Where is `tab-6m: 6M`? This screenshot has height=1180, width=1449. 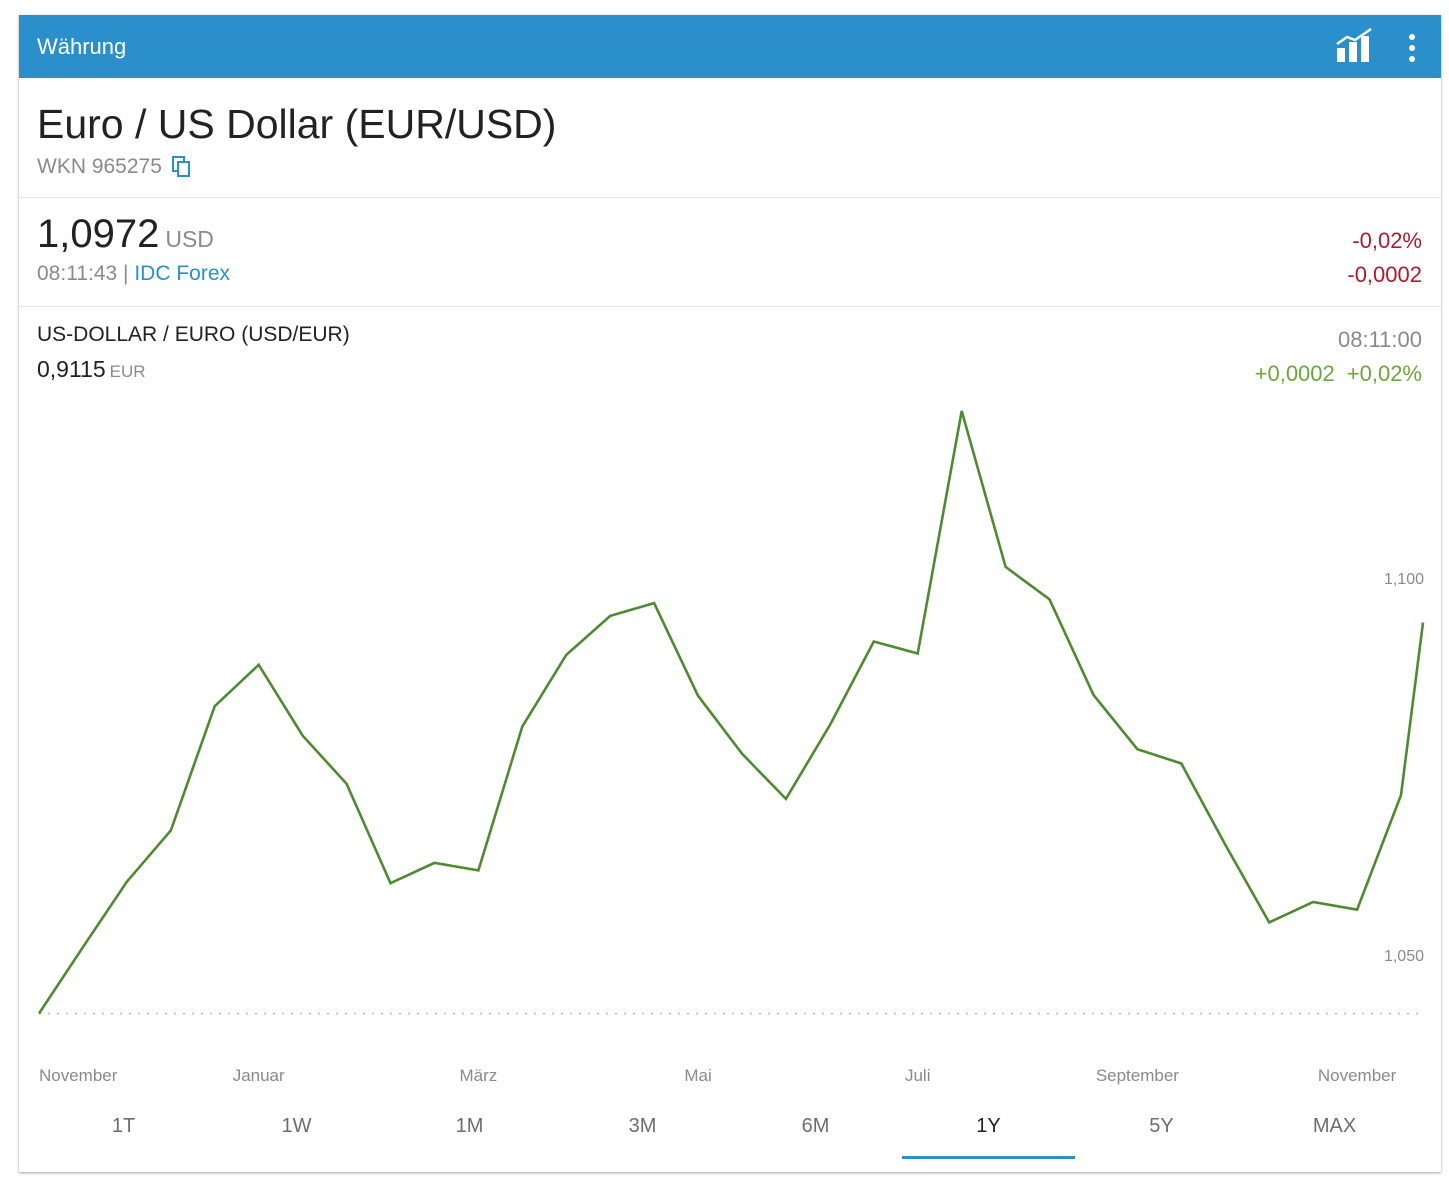
tab-6m: 6M is located at coordinates (815, 1126).